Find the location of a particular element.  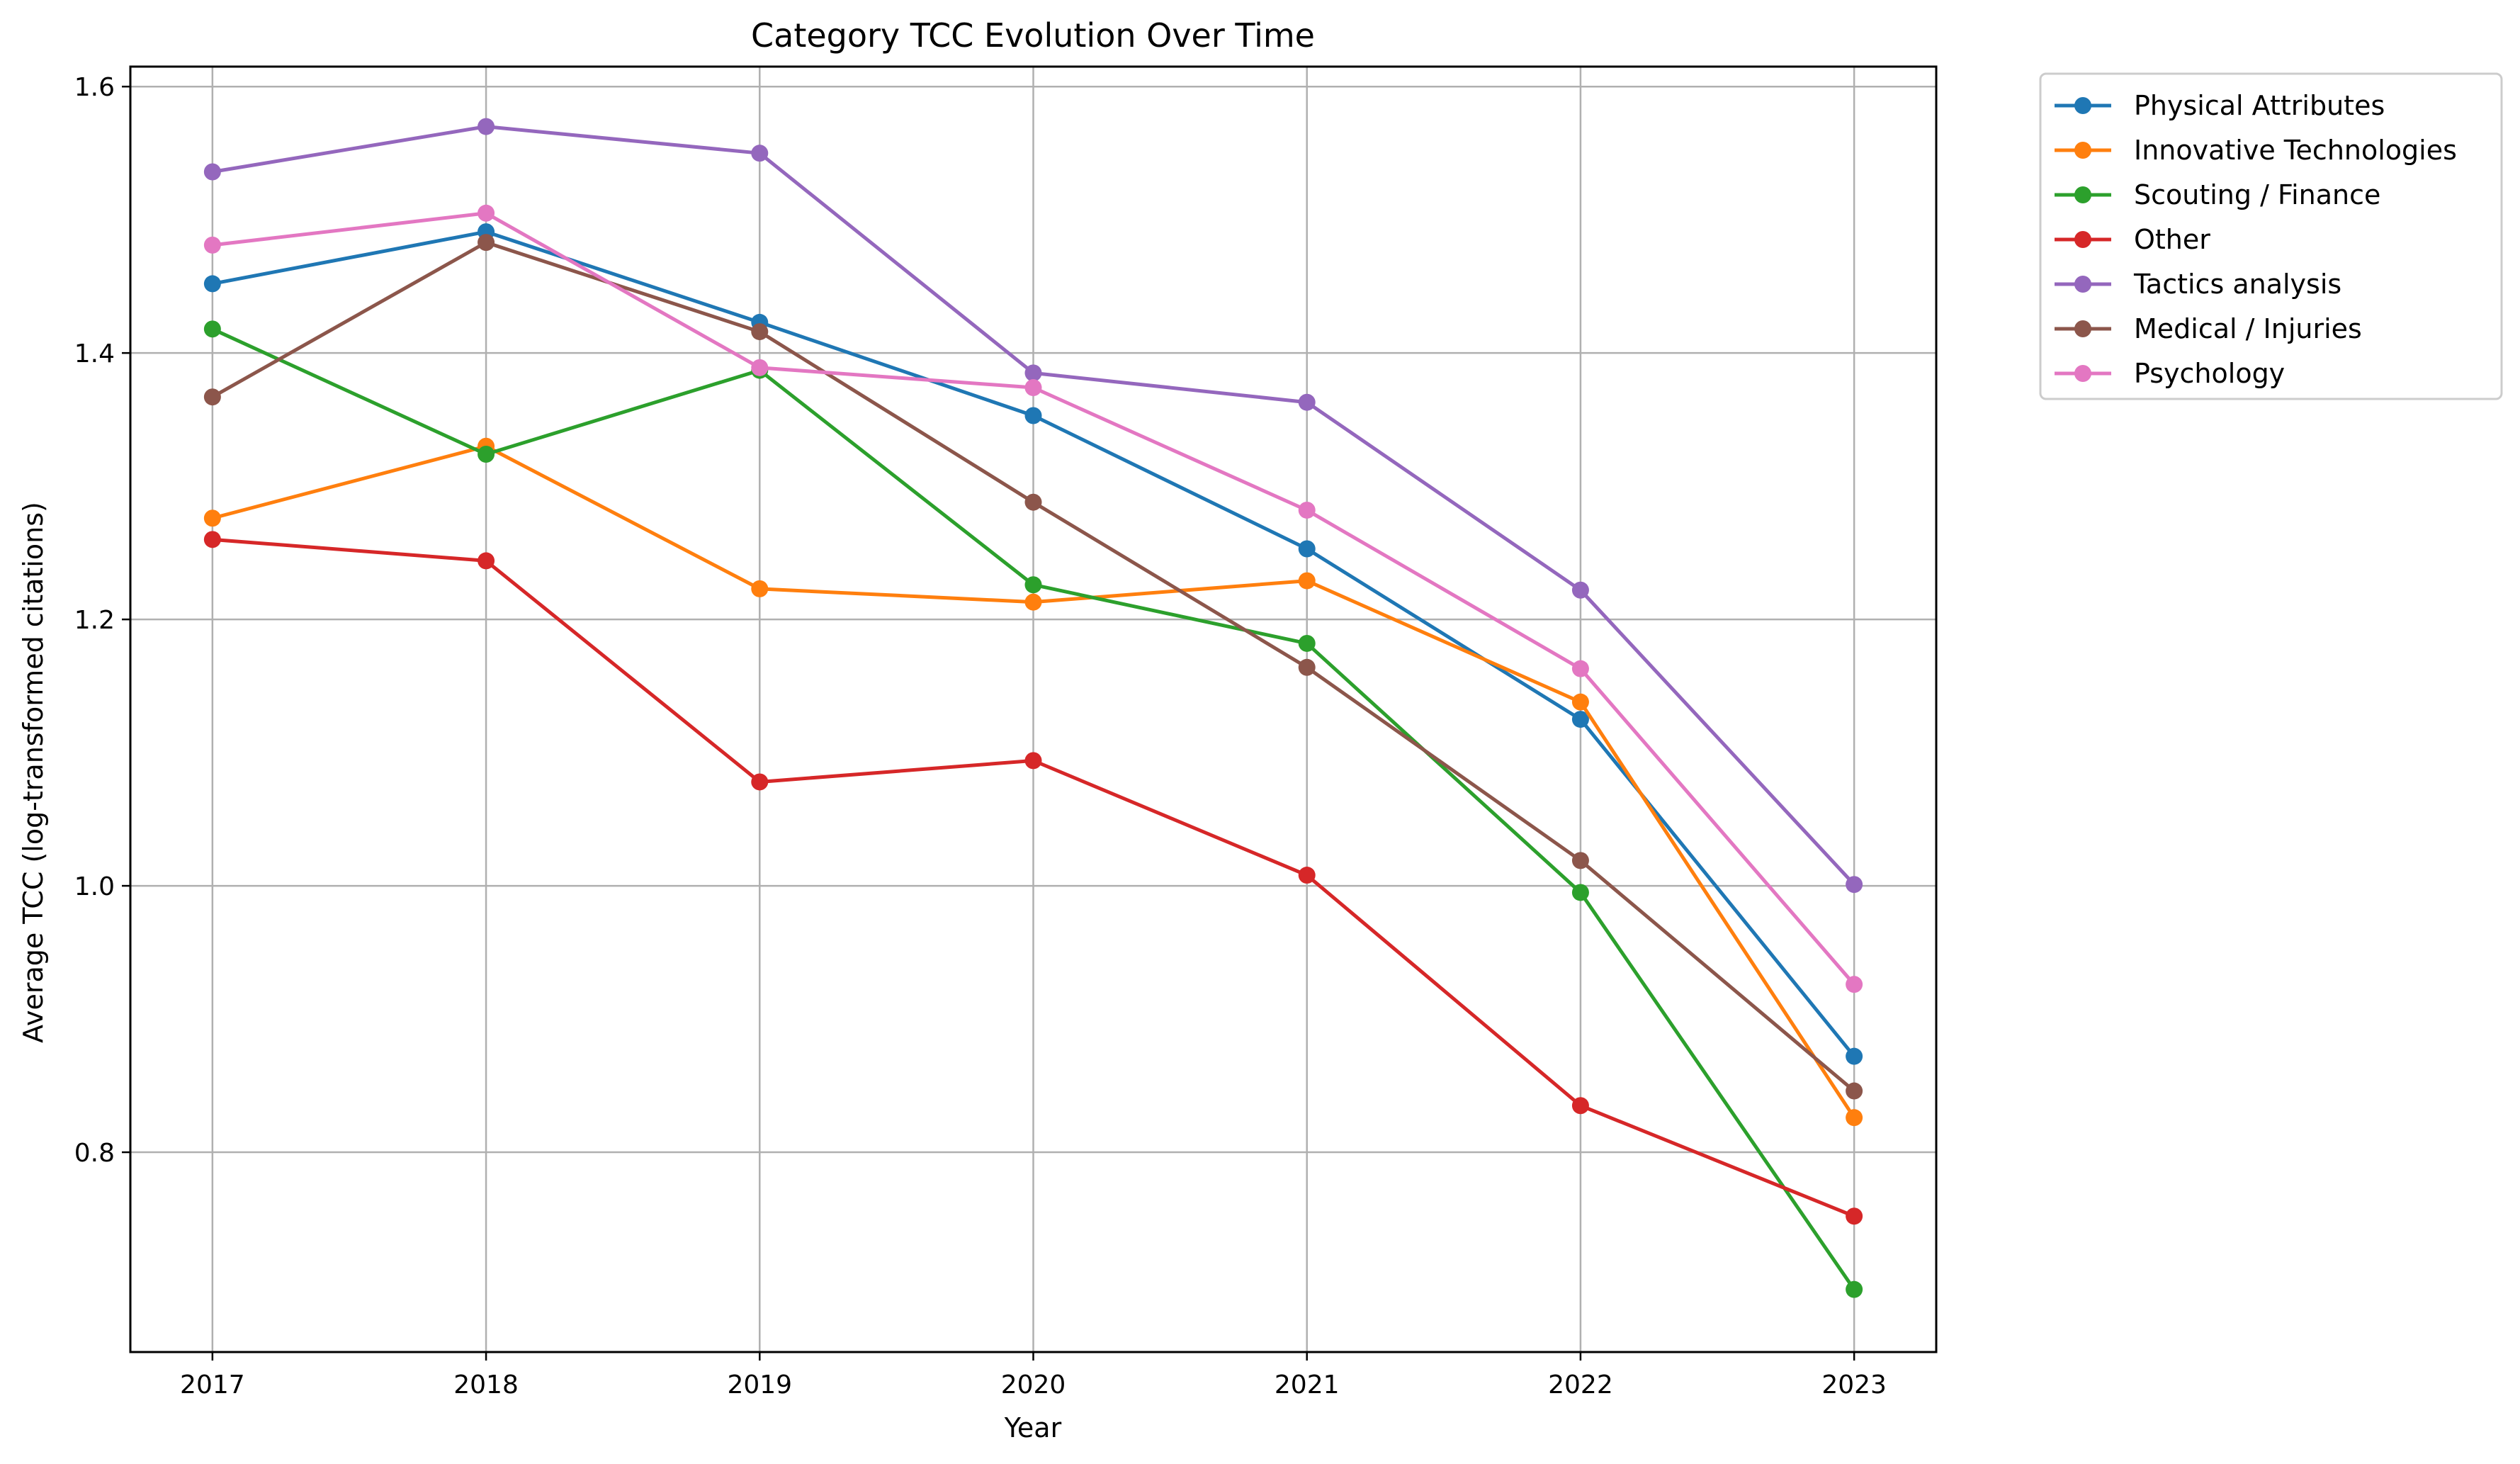

legend-label: Innovative Technologies is located at coordinates (2295, 151).